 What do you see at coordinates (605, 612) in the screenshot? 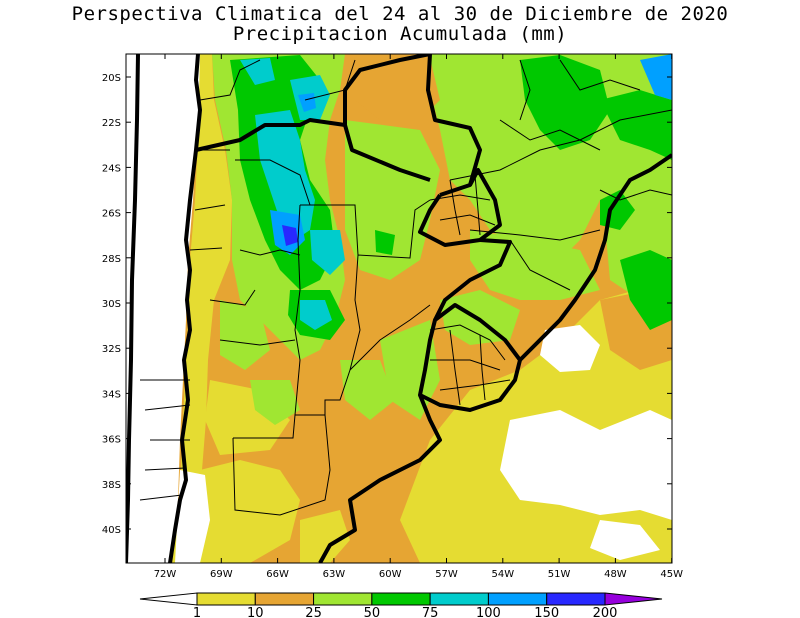
I see `colorbar-label: 200` at bounding box center [605, 612].